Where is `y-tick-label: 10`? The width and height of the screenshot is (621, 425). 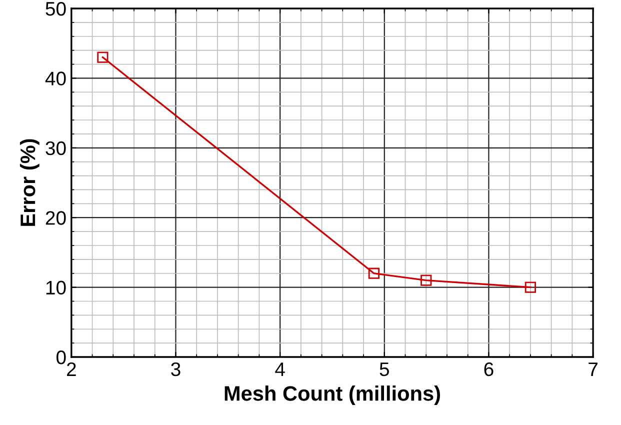
y-tick-label: 10 is located at coordinates (56, 287).